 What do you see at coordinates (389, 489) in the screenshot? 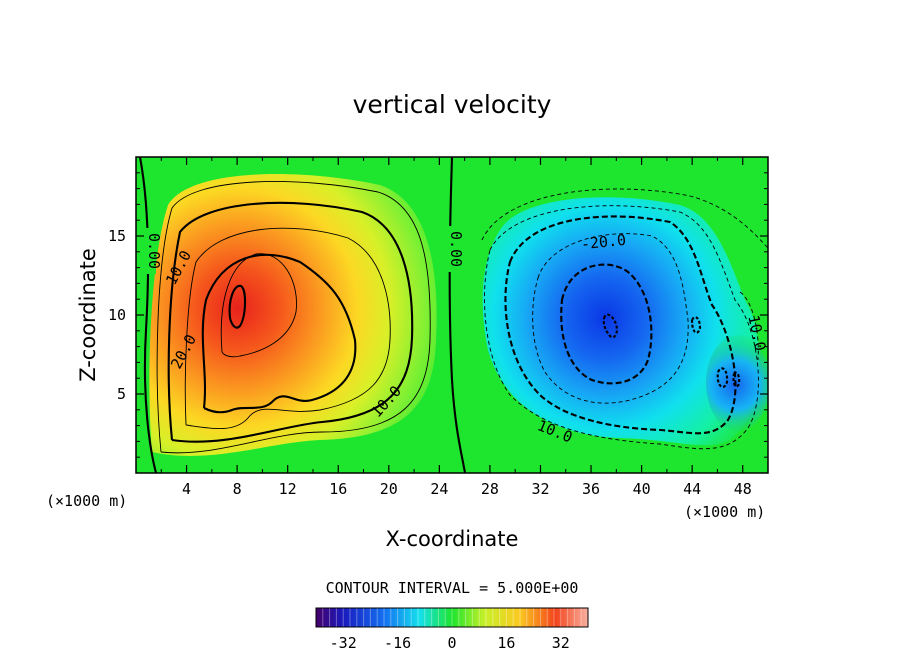
I see `x-tick-label: 20` at bounding box center [389, 489].